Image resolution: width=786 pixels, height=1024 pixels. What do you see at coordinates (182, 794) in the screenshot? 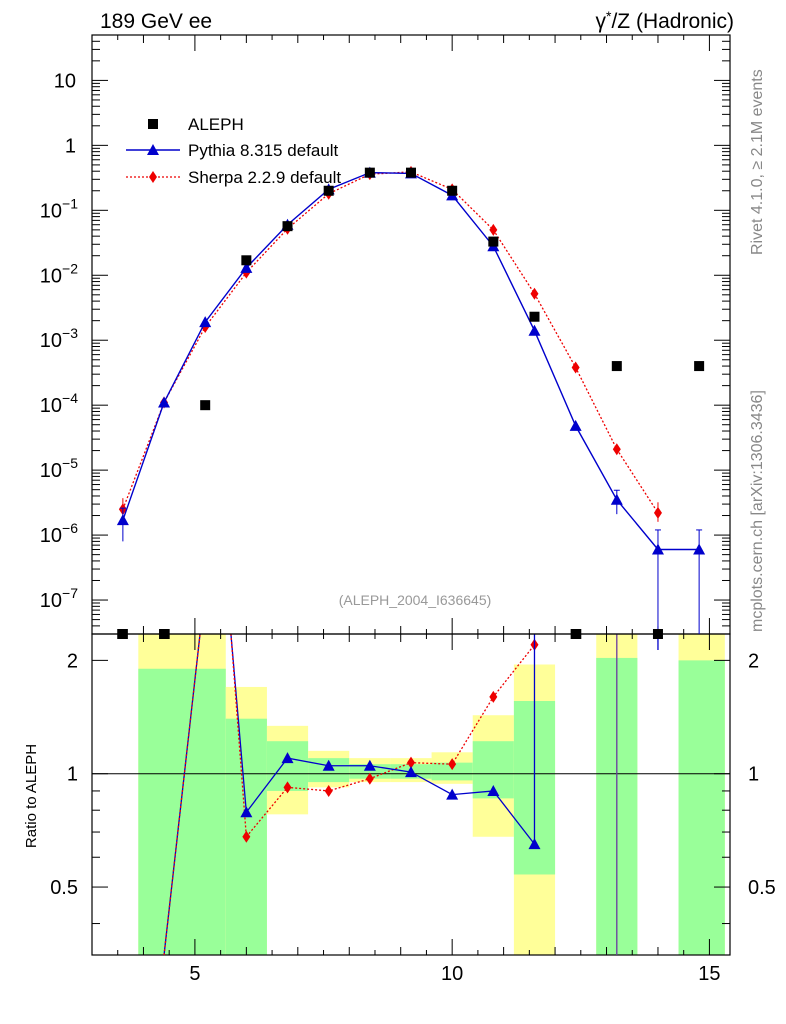
I see `sherpa-ratio-rise` at bounding box center [182, 794].